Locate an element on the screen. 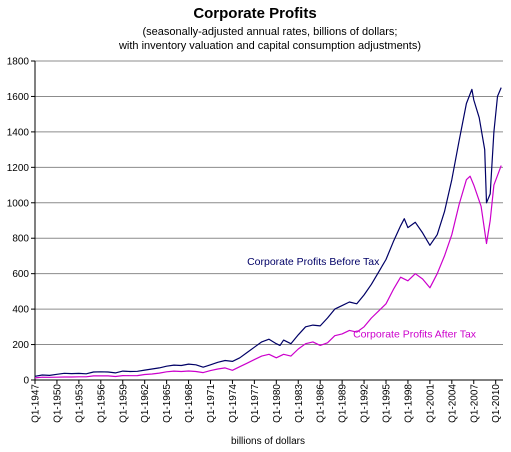 Image resolution: width=511 pixels, height=452 pixels. x-tick-label: Q1-1950 is located at coordinates (57, 403).